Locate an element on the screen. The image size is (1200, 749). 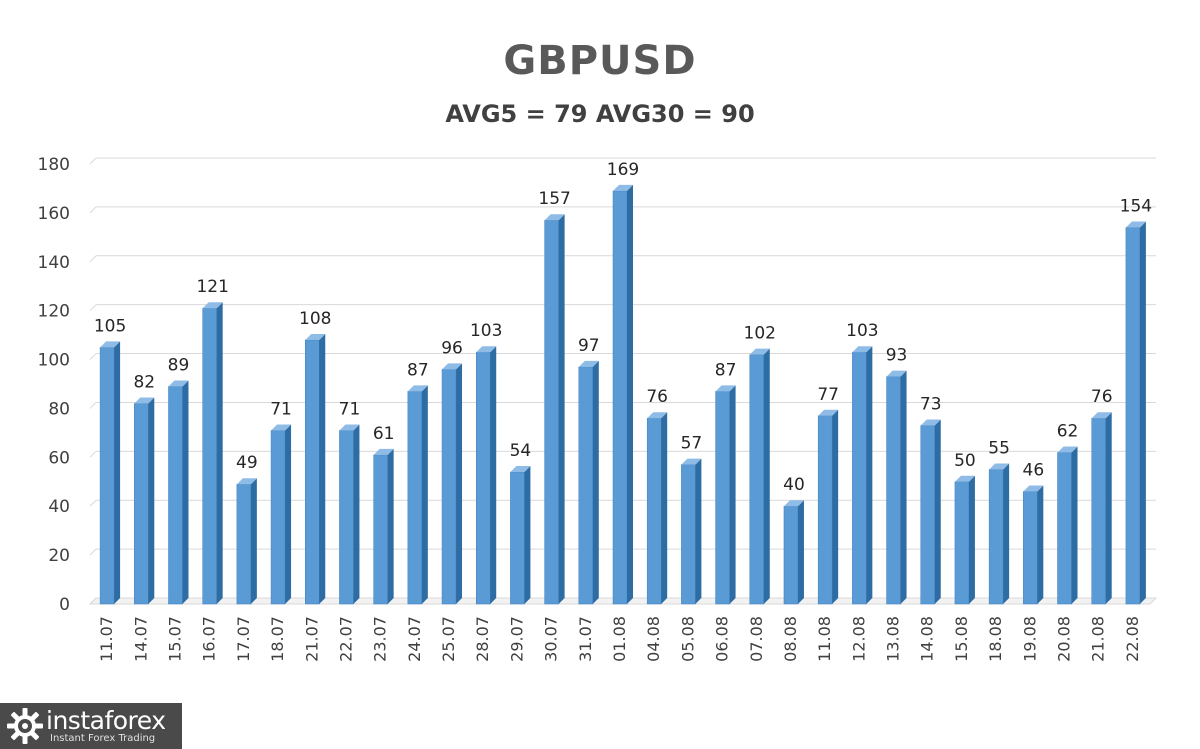
x-tick-label: 11.08 is located at coordinates (824, 639).